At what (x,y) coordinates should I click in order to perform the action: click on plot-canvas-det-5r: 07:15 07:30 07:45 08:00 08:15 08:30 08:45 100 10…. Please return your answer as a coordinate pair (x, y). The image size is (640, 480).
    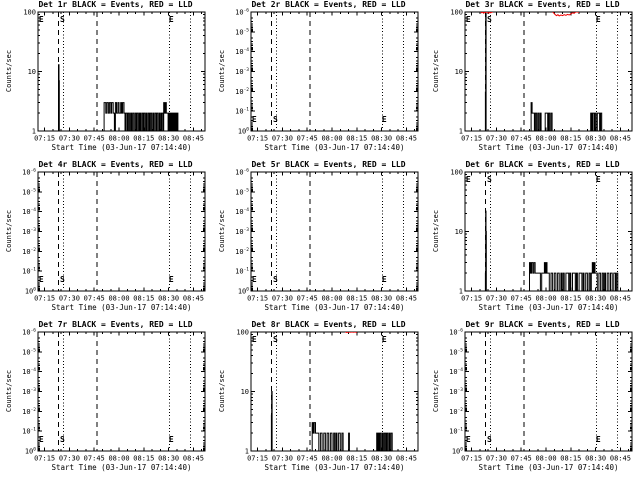
    Looking at the image, I should click on (327, 235).